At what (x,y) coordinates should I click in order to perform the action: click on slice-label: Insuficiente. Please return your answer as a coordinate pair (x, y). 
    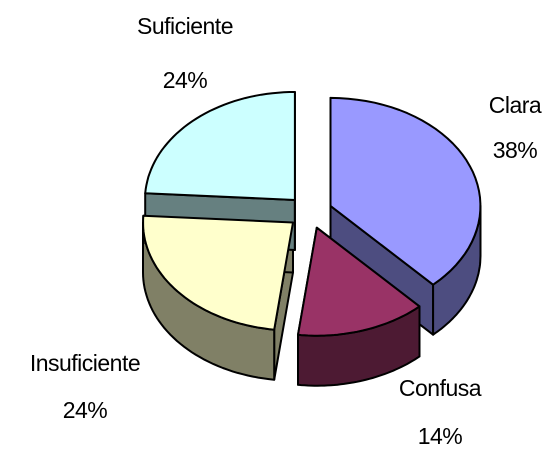
    Looking at the image, I should click on (85, 363).